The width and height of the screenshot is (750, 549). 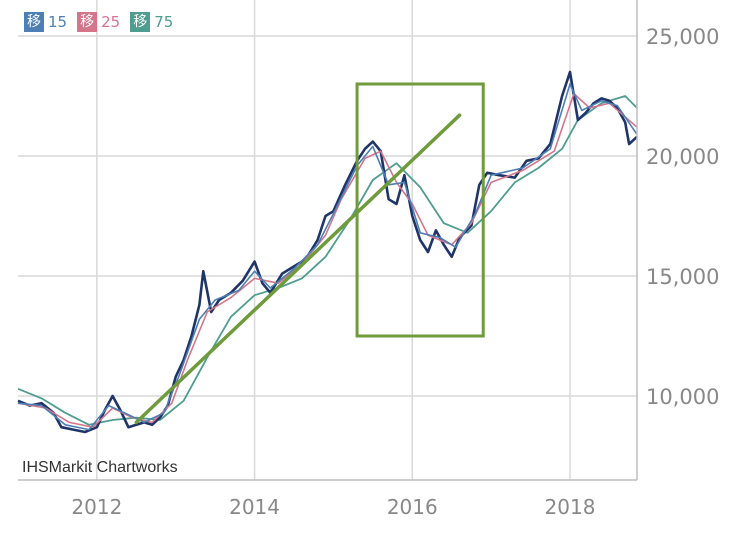 I want to click on highlight-rectangle, so click(x=420, y=210).